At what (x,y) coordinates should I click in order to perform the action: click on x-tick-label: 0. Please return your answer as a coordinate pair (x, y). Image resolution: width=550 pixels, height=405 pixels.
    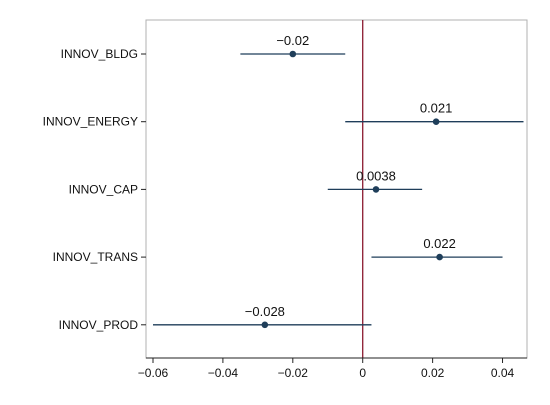
    Looking at the image, I should click on (362, 373).